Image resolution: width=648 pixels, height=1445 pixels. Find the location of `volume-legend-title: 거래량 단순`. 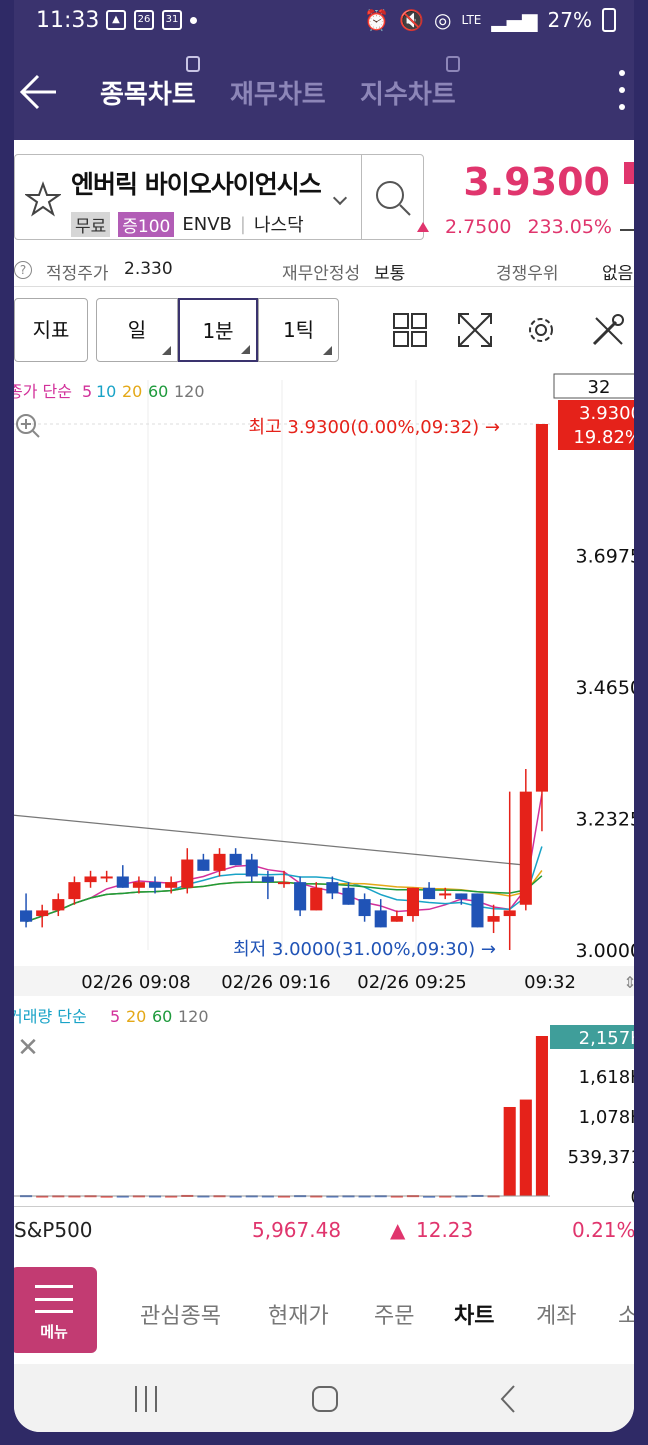

volume-legend-title: 거래량 단순 is located at coordinates (50, 1016).